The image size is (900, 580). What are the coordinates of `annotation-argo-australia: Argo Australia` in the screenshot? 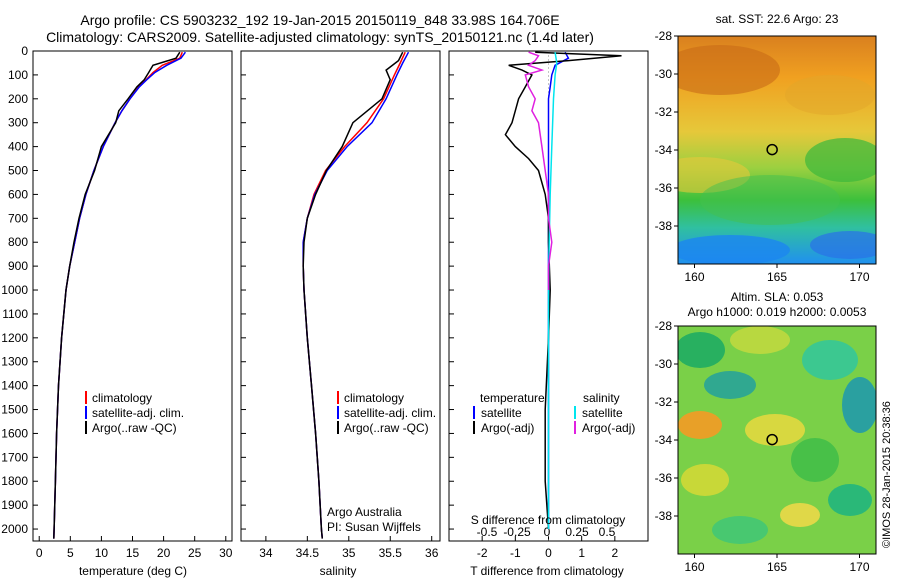 It's located at (364, 512).